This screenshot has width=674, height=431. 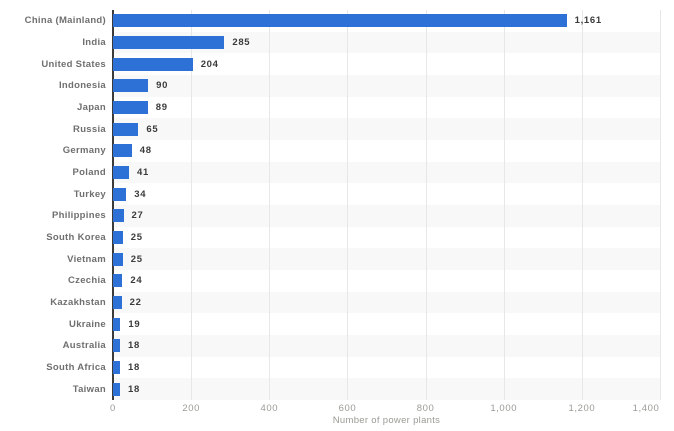 I want to click on value-label: 65, so click(x=152, y=129).